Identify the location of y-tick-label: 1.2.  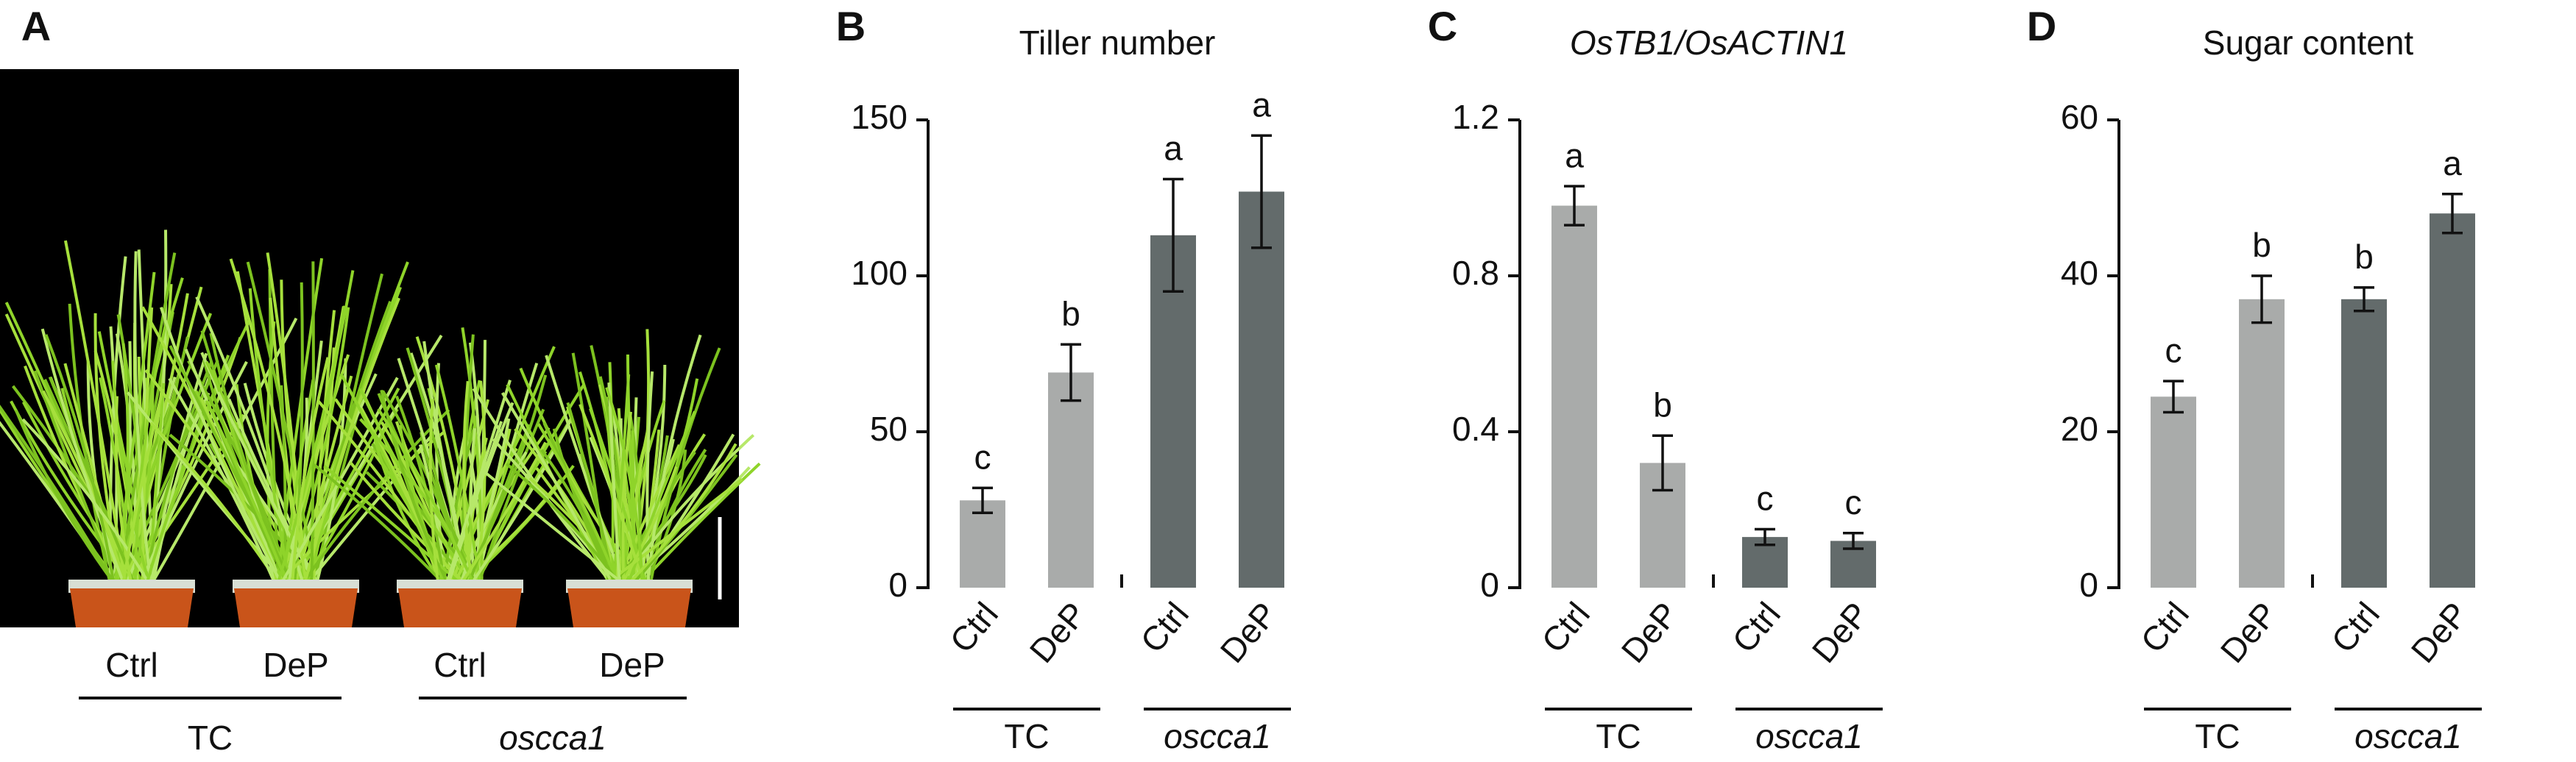
(1475, 117).